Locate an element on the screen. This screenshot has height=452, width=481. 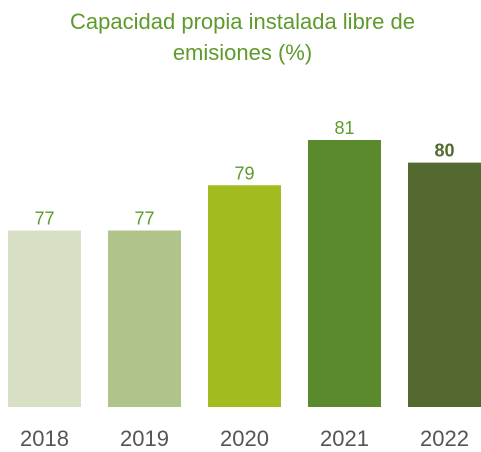
value-label: 79 is located at coordinates (244, 173).